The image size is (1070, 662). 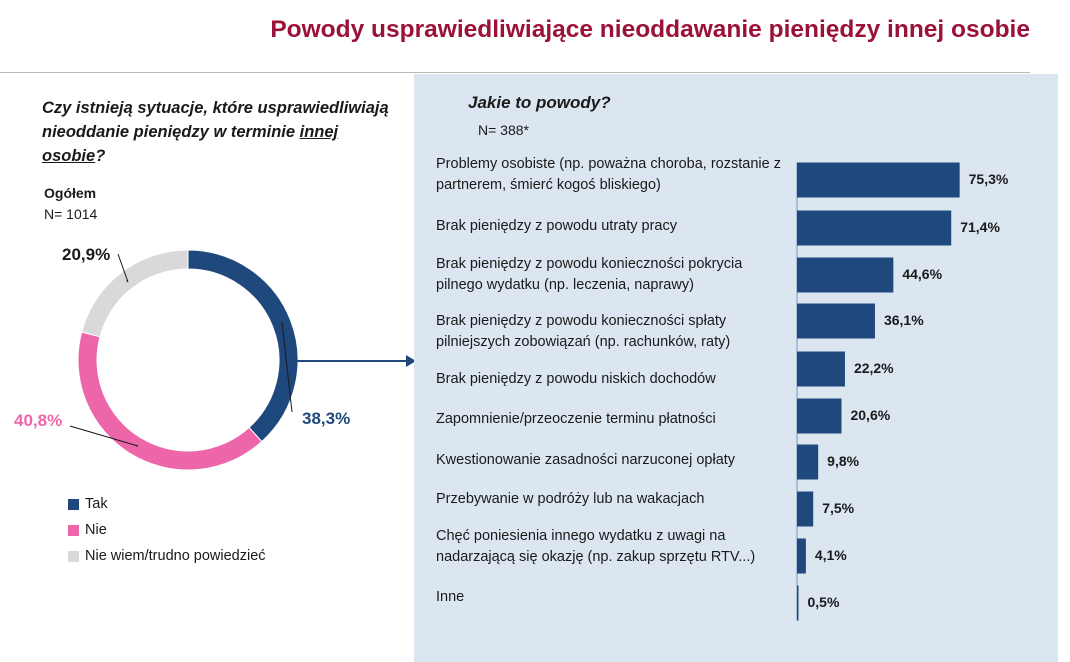 I want to click on question-underlined-text: innej osobie, so click(x=190, y=144).